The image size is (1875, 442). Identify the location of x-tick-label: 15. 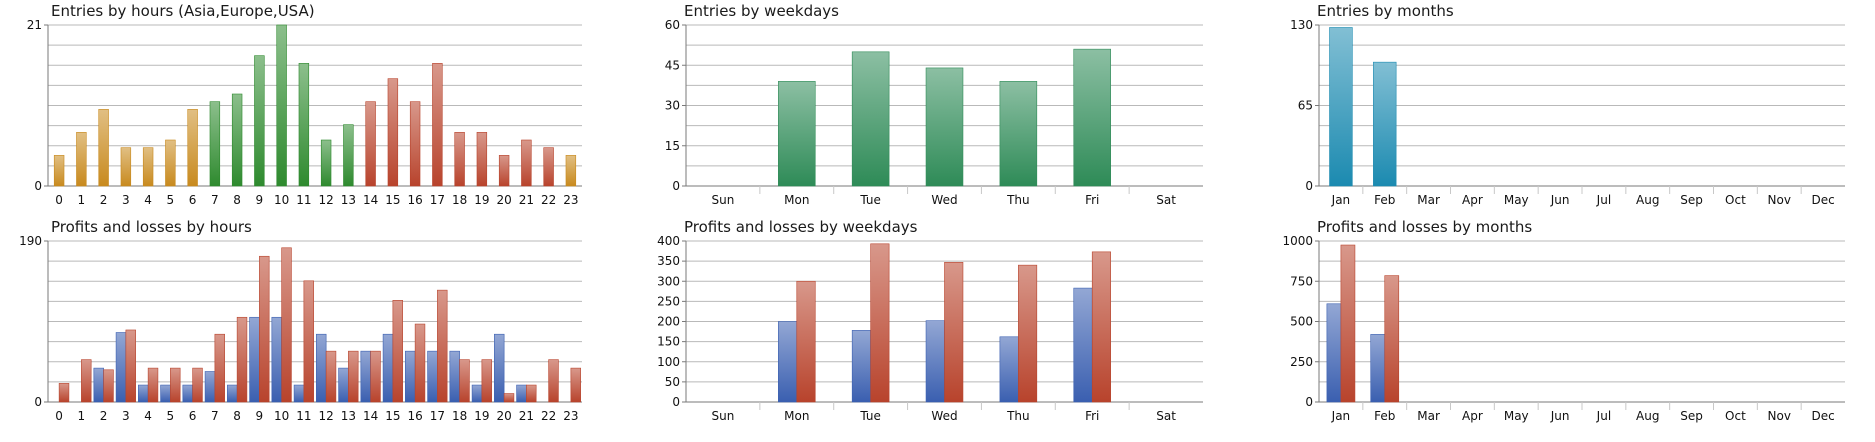
(392, 416).